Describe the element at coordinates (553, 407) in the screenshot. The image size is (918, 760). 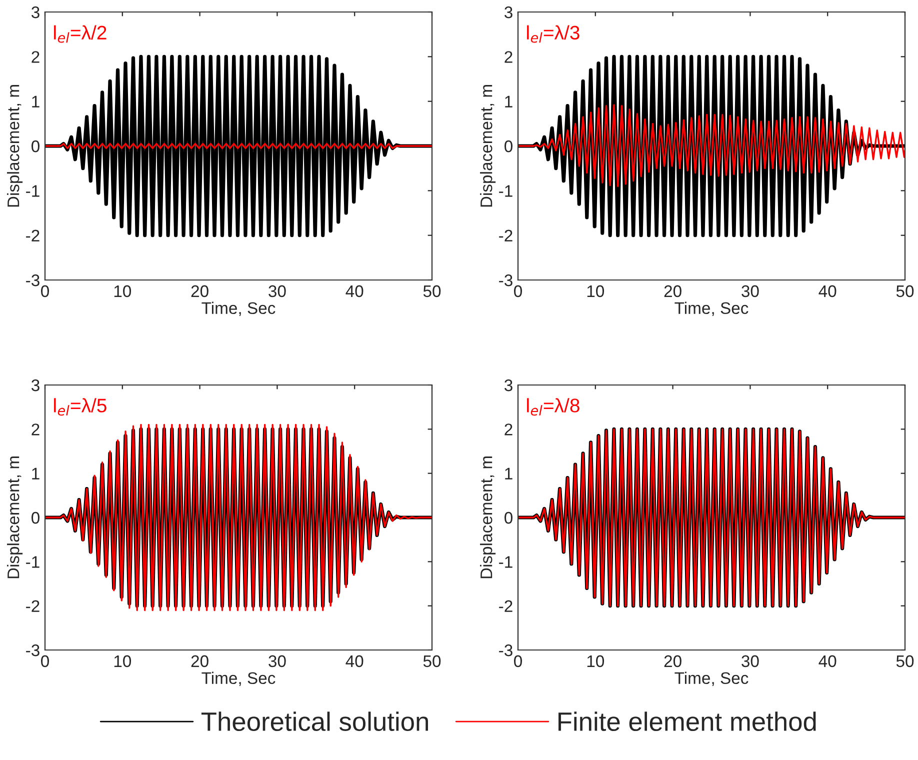
I see `annotation: l$_{el}$=λ/8` at that location.